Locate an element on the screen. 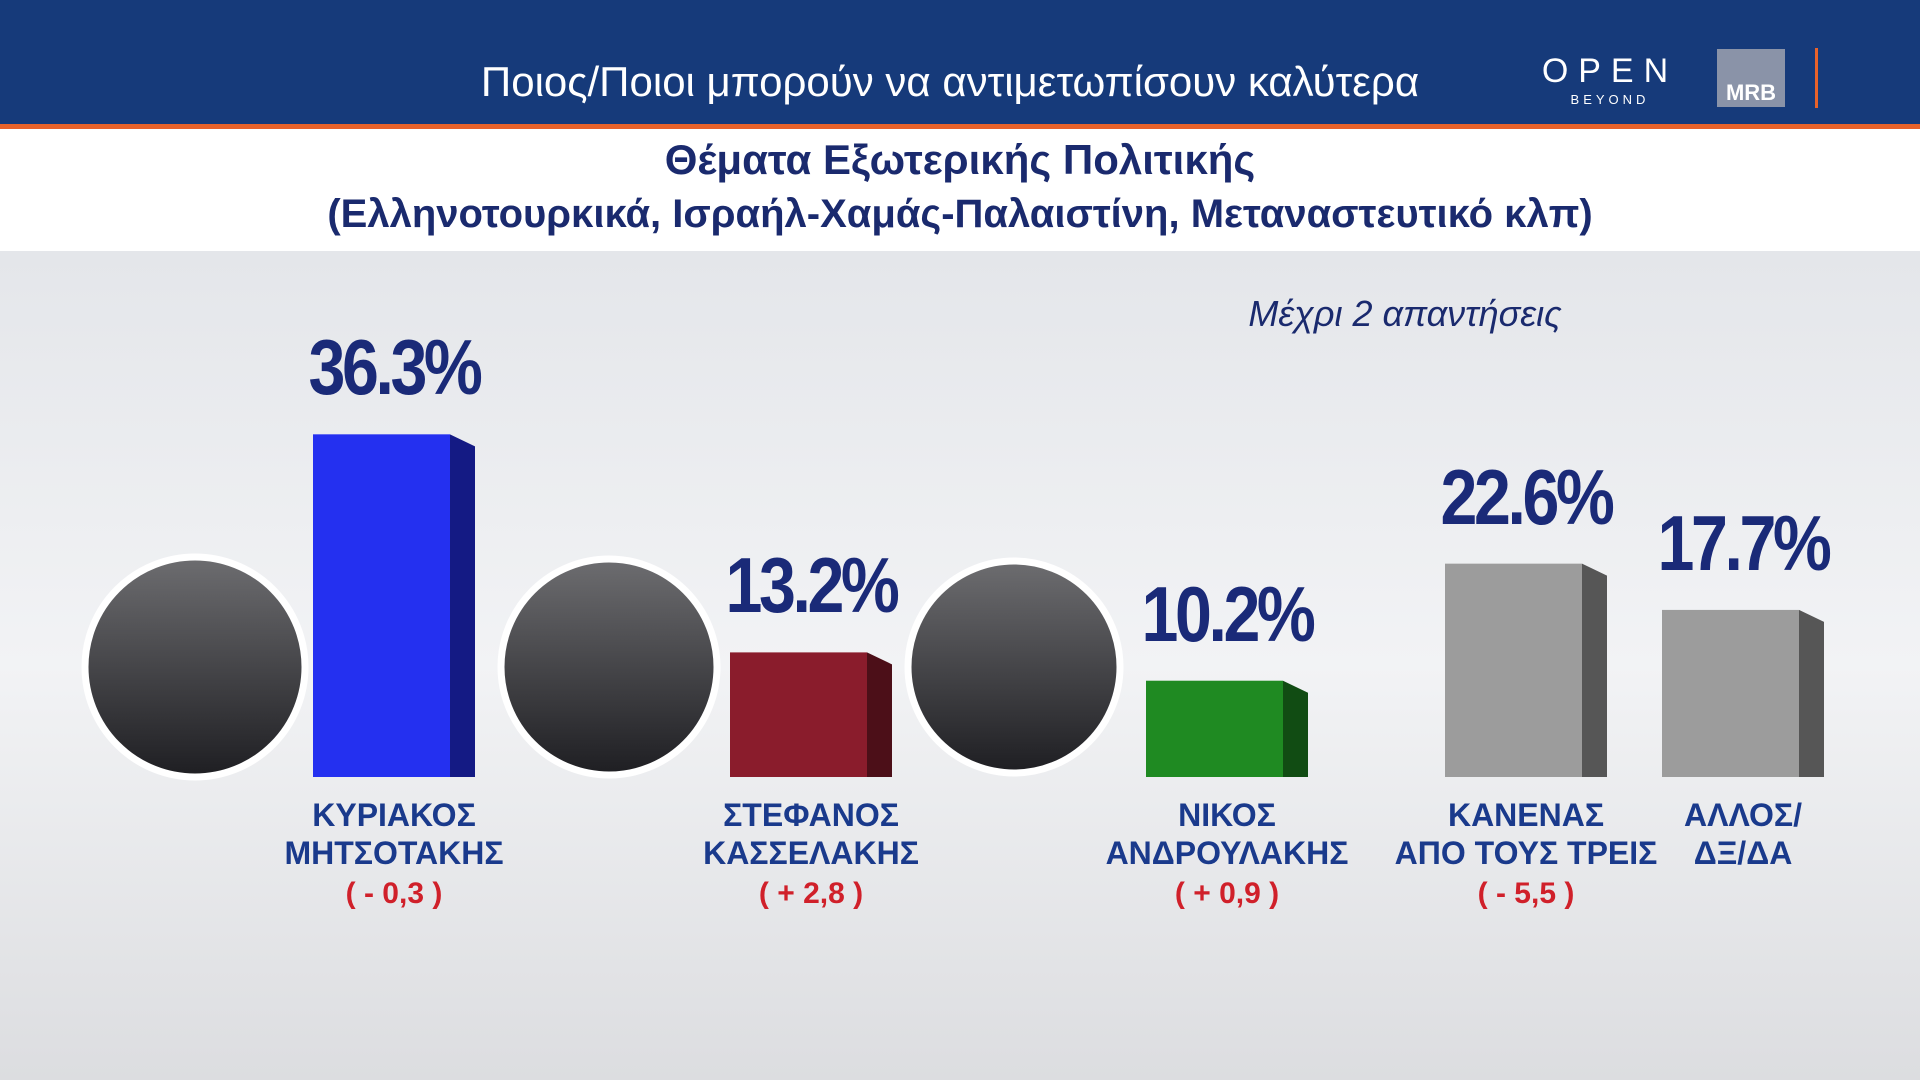 This screenshot has height=1080, width=1920. annotation: Μέχρι 2 απαντήσεις is located at coordinates (1405, 313).